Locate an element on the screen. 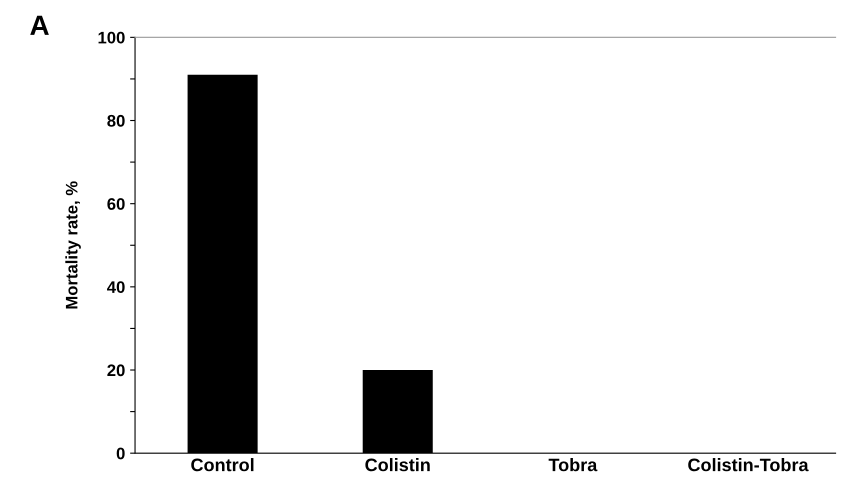  y-tick-label: 0 is located at coordinates (120, 454).